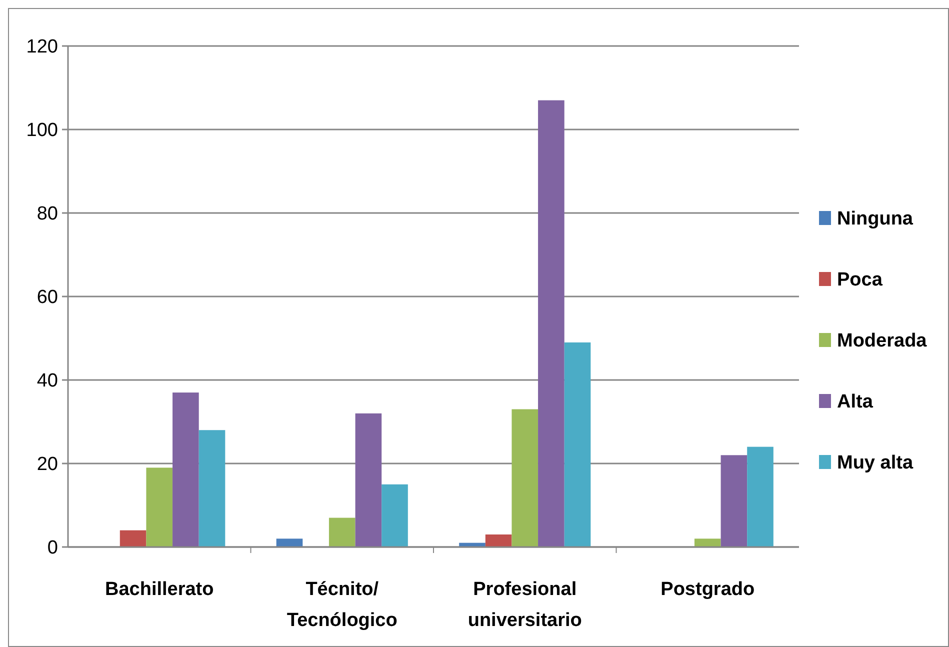  I want to click on y-tick-label: 60, so click(47, 297).